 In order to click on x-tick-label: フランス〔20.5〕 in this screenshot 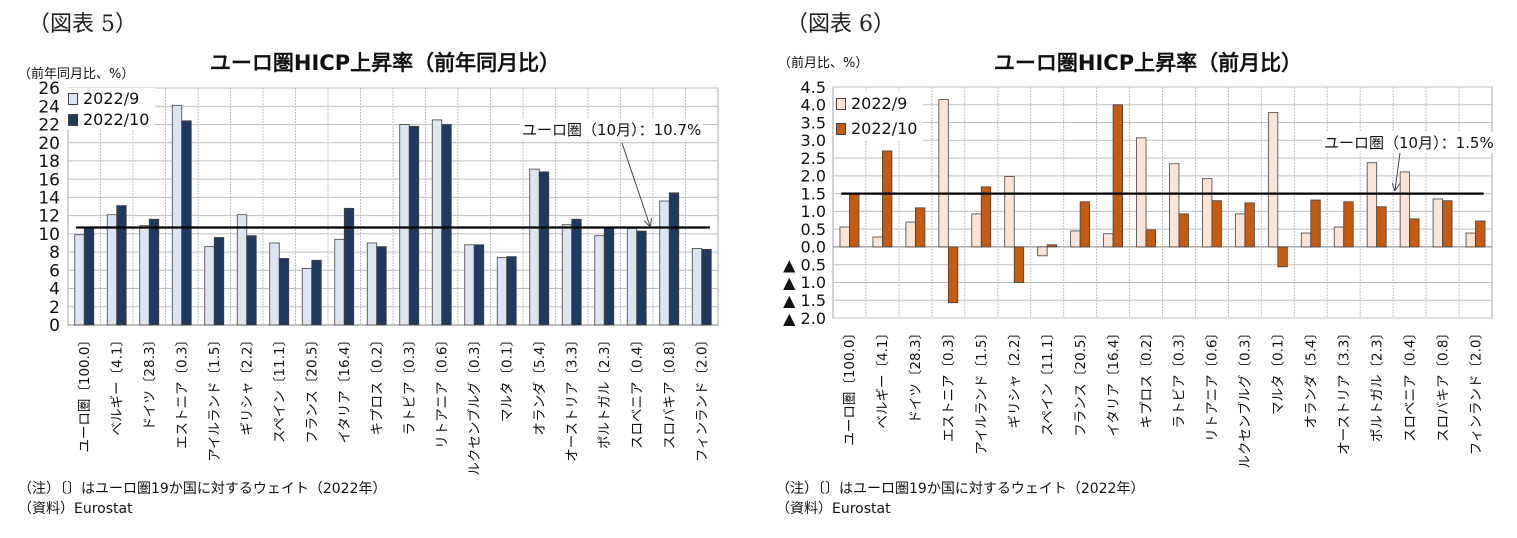, I will do `click(312, 388)`.